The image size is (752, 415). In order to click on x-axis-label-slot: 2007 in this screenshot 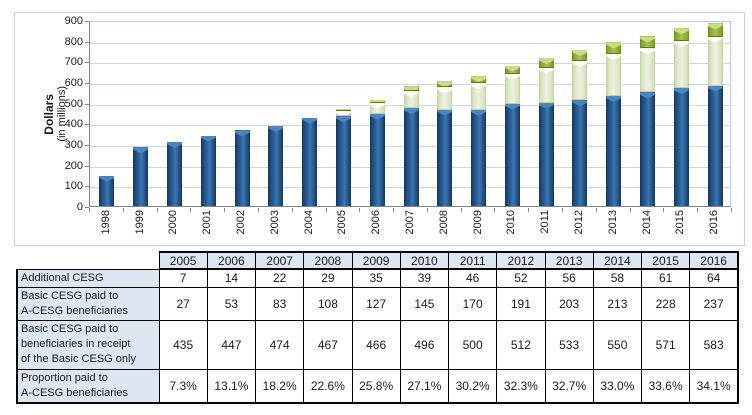, I will do `click(410, 228)`.